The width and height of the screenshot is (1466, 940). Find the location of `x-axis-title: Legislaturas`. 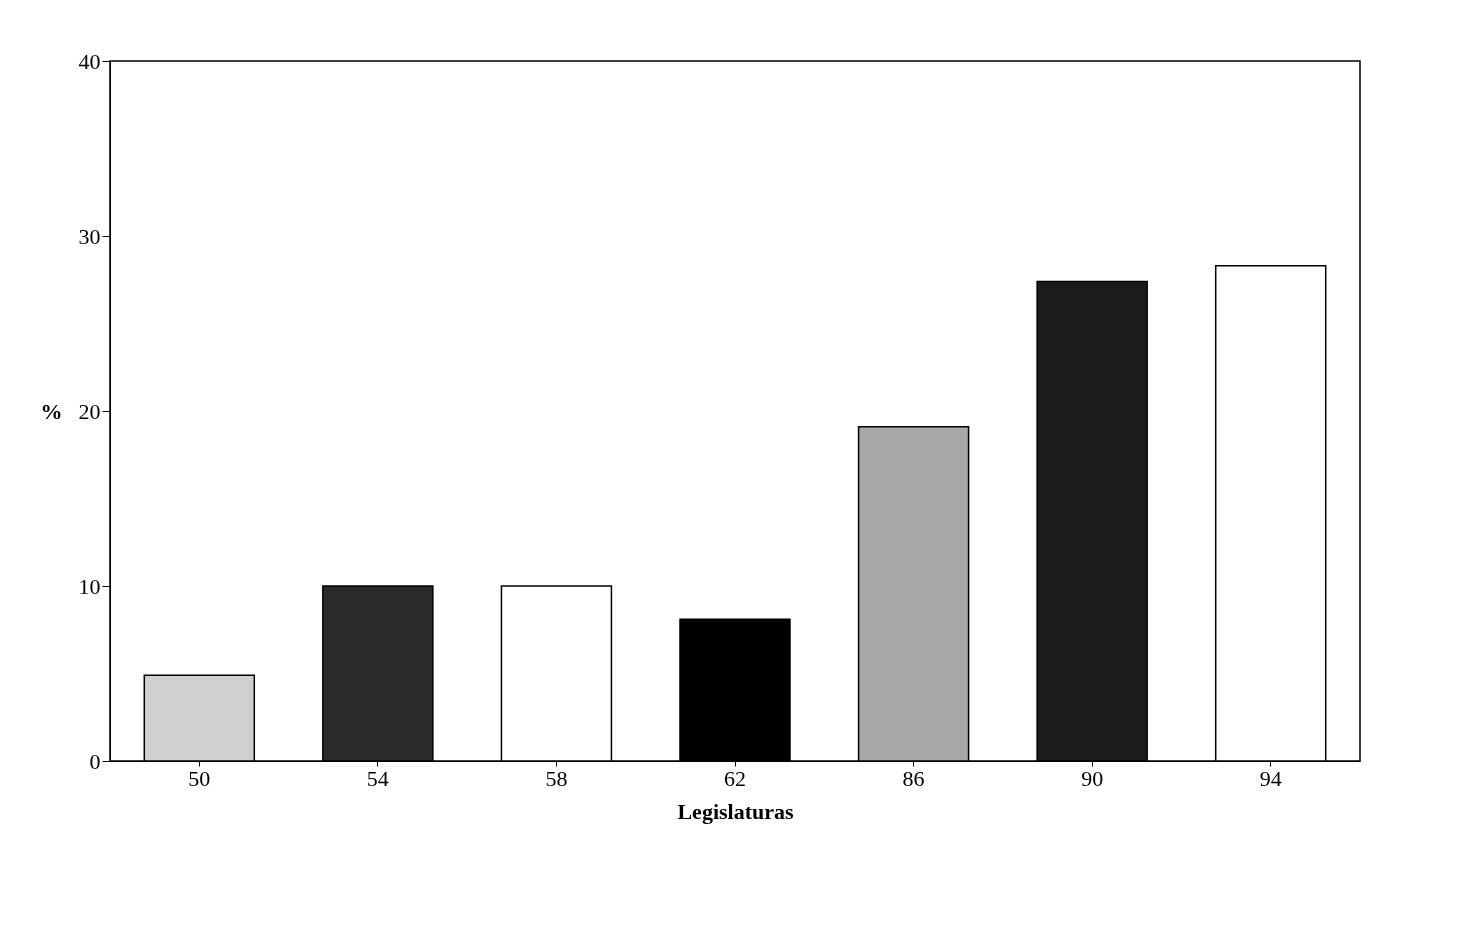

x-axis-title: Legislaturas is located at coordinates (735, 811).